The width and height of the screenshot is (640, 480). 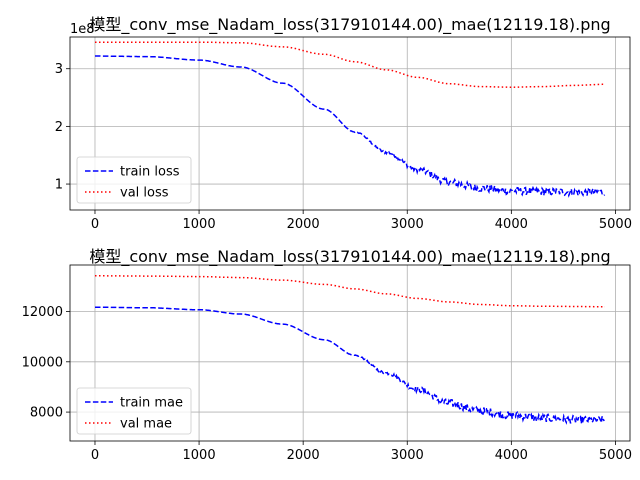 What do you see at coordinates (82, 29) in the screenshot?
I see `axis-offset-label: 1e8` at bounding box center [82, 29].